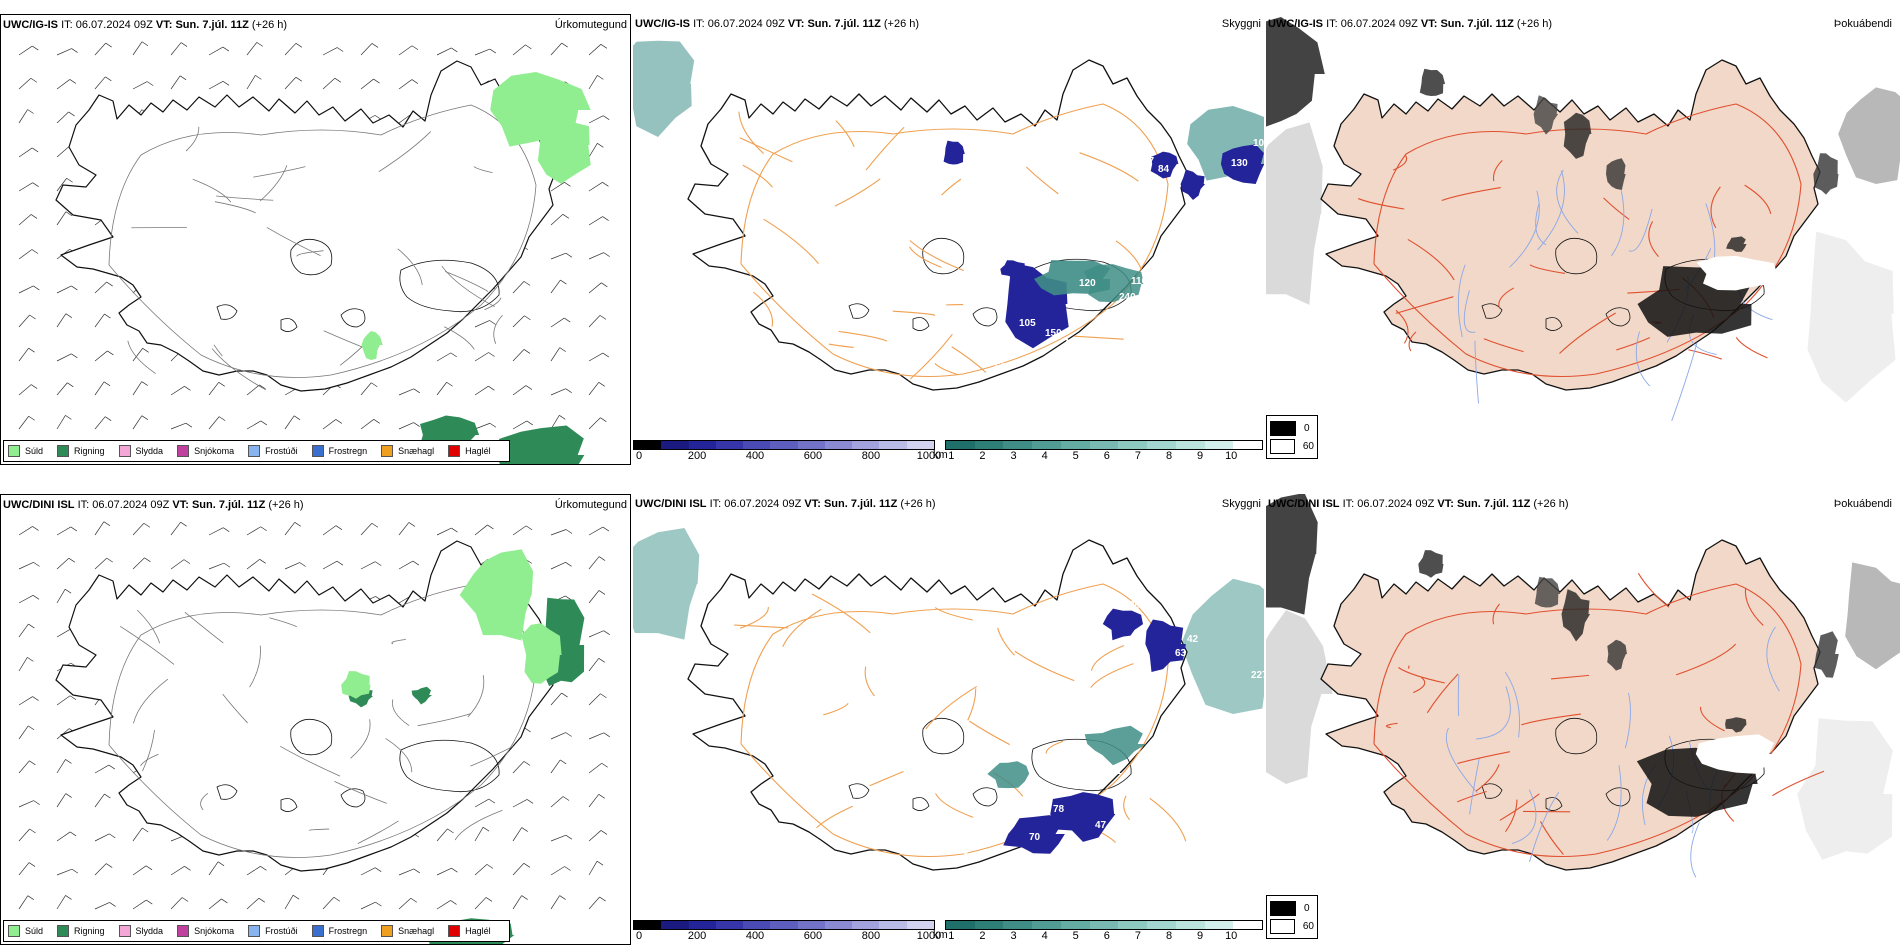 Image resolution: width=1900 pixels, height=950 pixels. Describe the element at coordinates (982, 456) in the screenshot. I see `colorbar-tick: 2` at that location.